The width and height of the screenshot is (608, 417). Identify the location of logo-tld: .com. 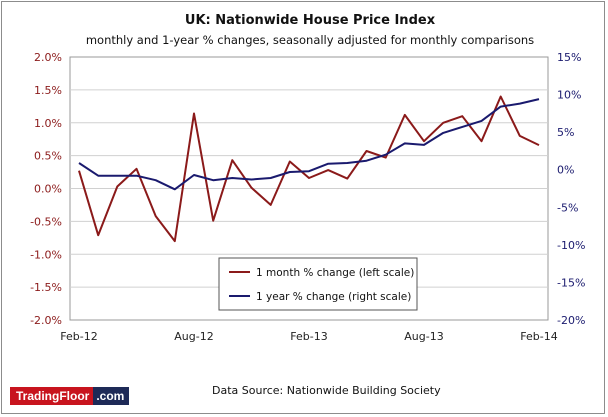
(111, 396).